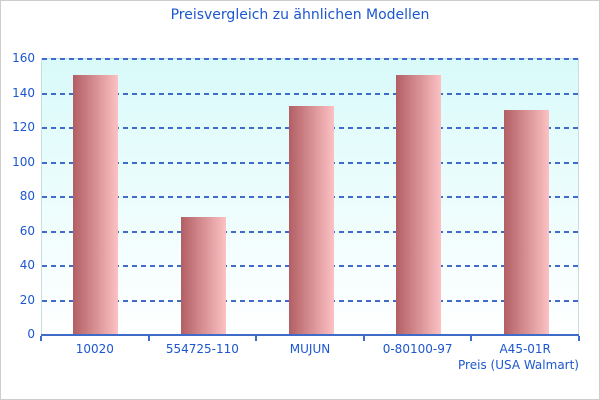 The height and width of the screenshot is (400, 600). I want to click on y-tick-label-0: 0, so click(31, 334).